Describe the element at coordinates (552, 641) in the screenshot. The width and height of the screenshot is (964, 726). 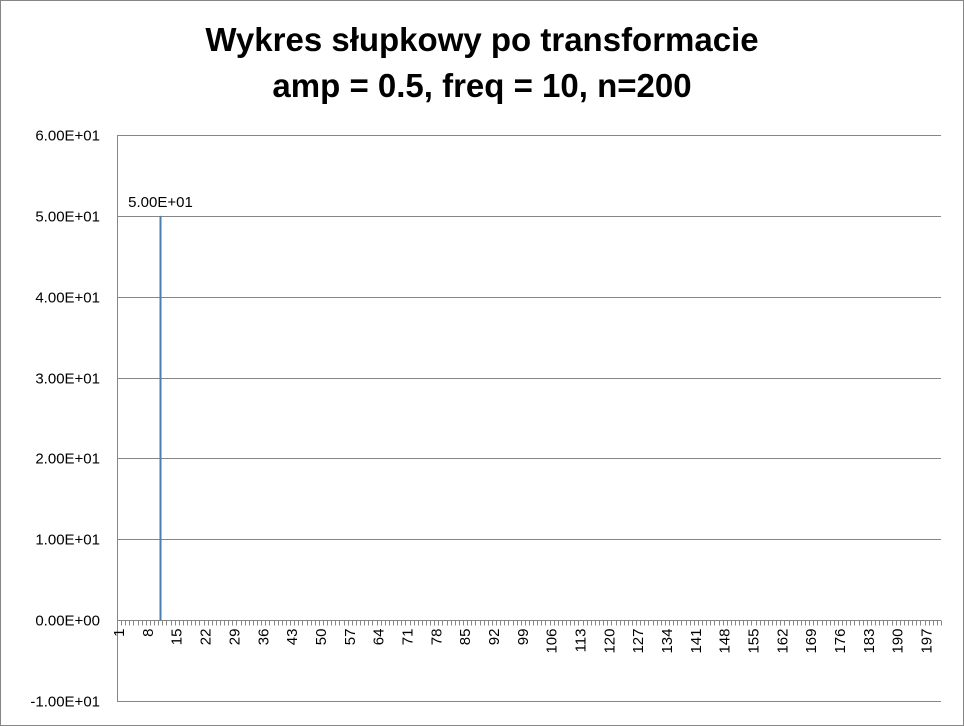
I see `x-tick-label: 106` at that location.